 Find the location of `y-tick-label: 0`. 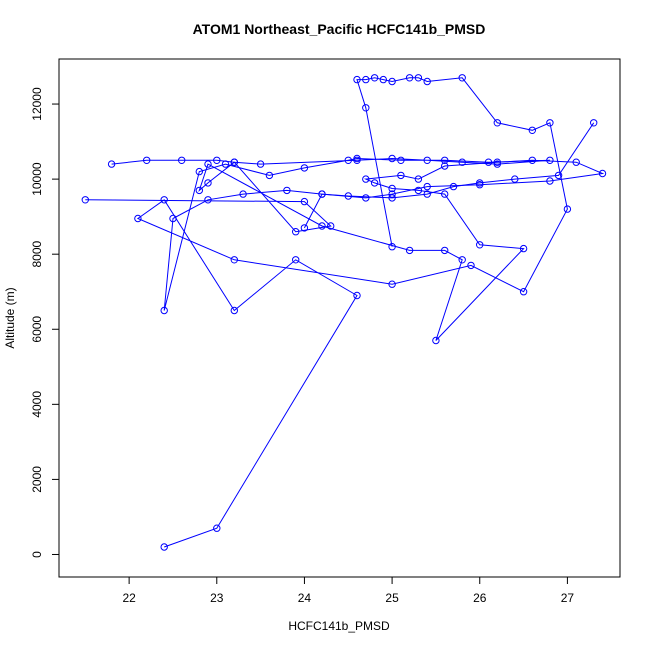

y-tick-label: 0 is located at coordinates (37, 554).